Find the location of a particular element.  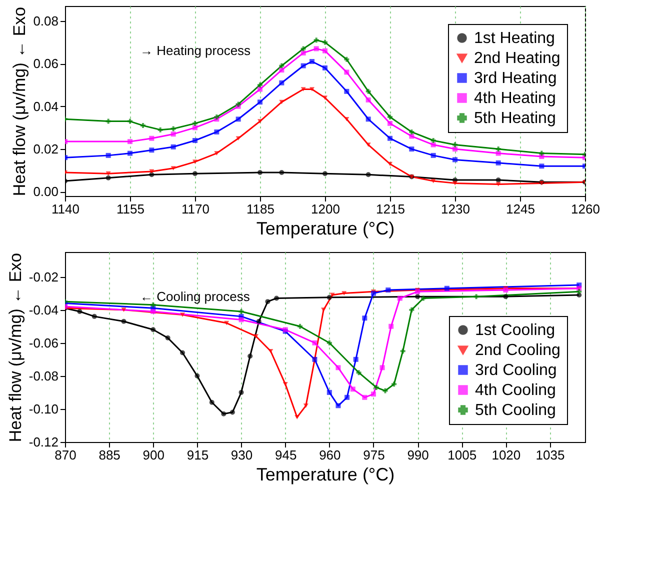

x-tick-label: 1260 is located at coordinates (585, 209).